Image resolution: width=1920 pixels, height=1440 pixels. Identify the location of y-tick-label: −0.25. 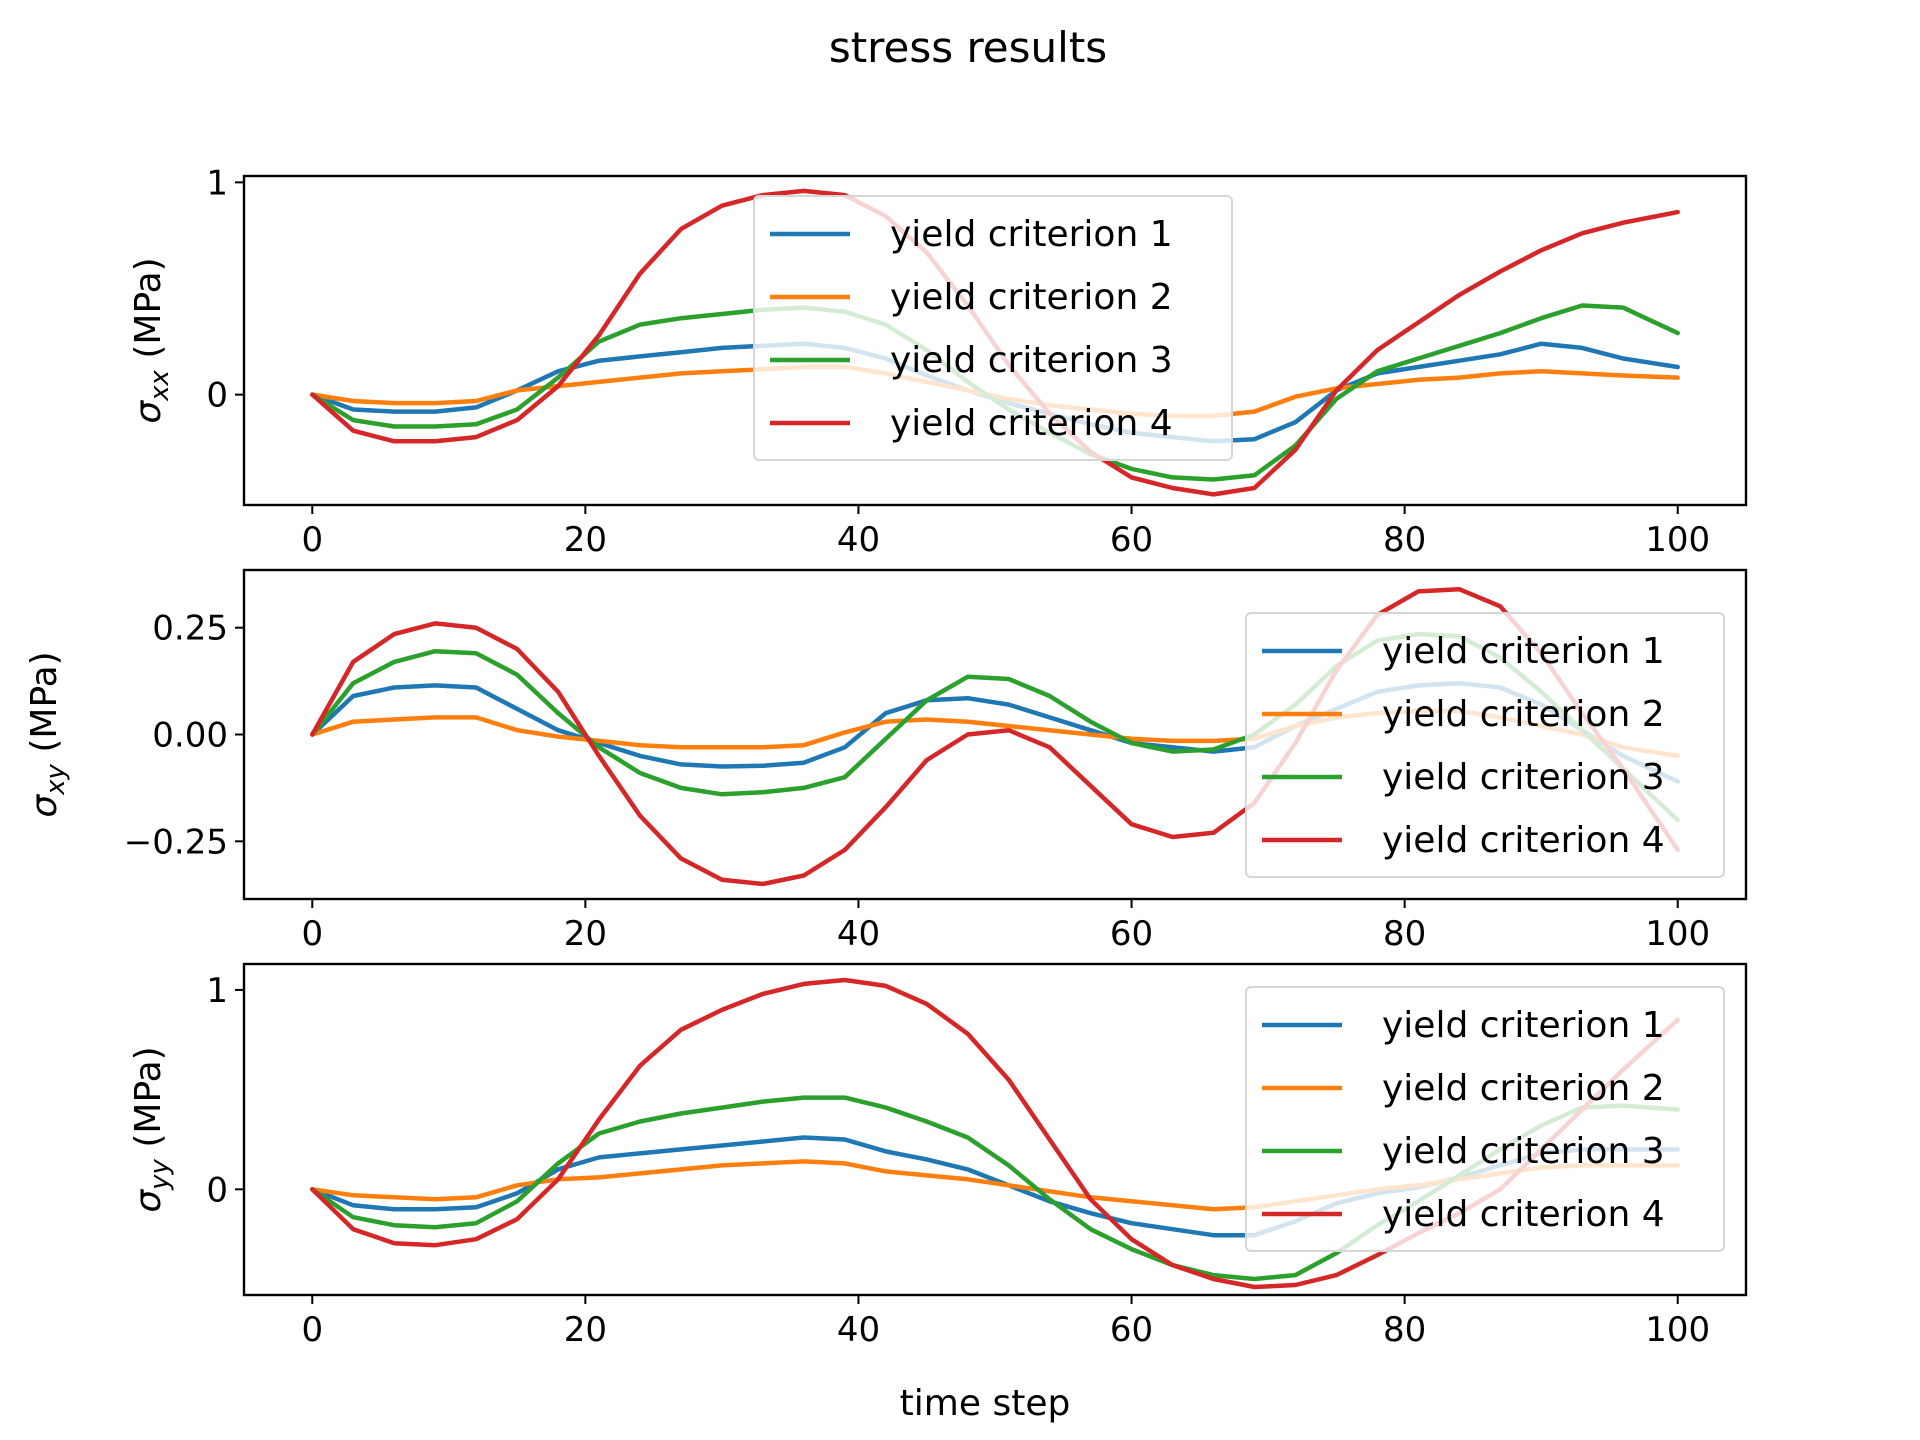
(176, 842).